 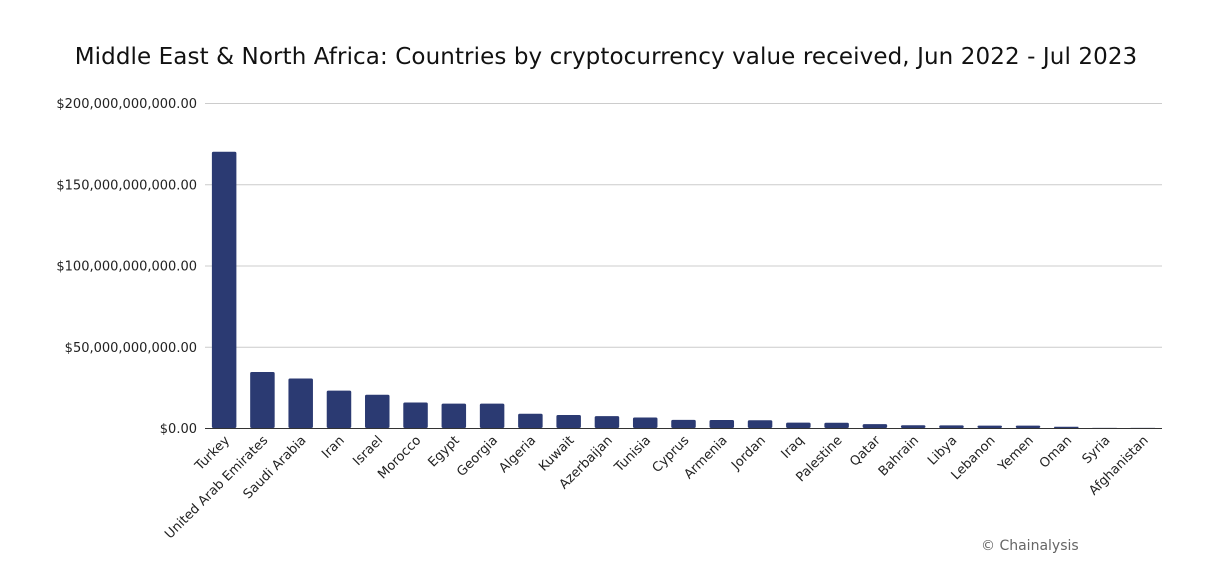 I want to click on bar-libya, so click(x=951, y=426).